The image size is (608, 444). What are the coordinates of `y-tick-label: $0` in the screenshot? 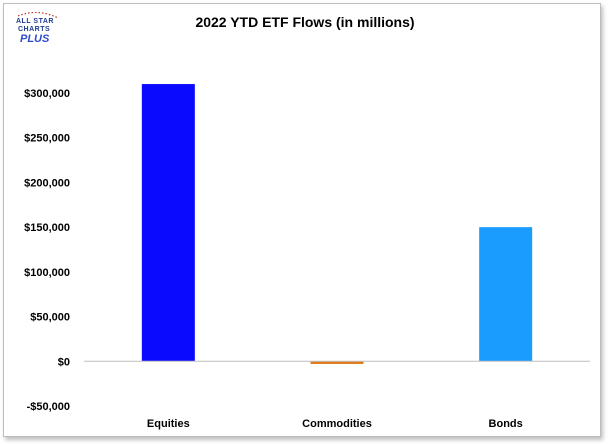 It's located at (64, 362).